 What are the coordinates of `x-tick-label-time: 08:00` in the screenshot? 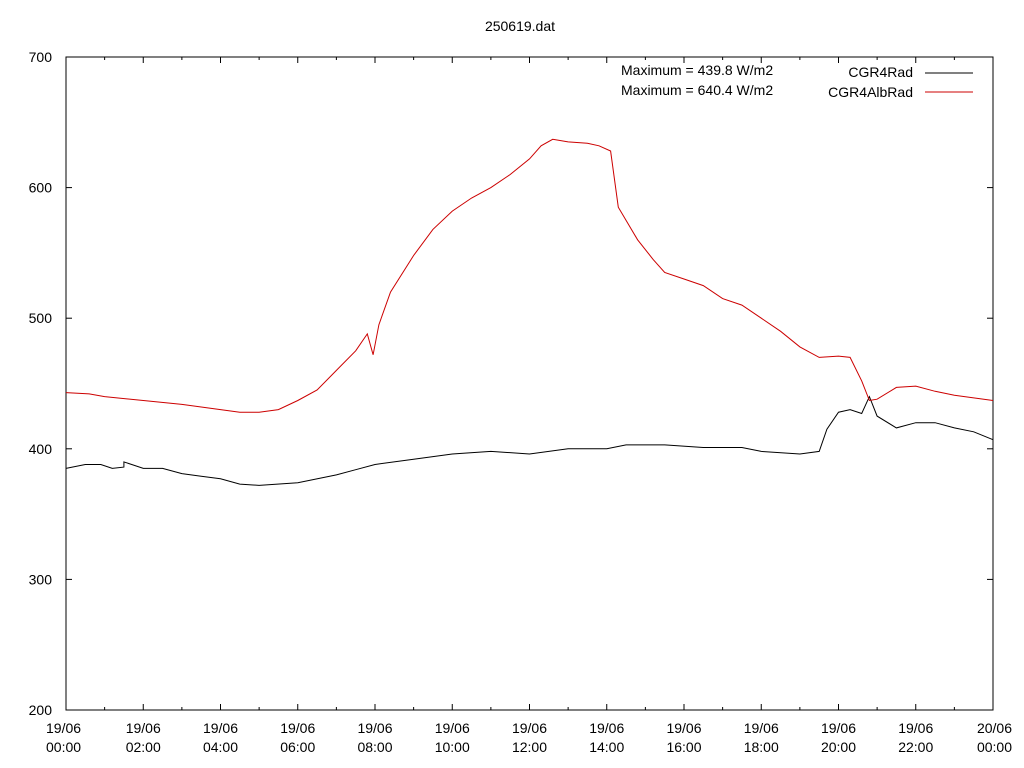 It's located at (374, 747).